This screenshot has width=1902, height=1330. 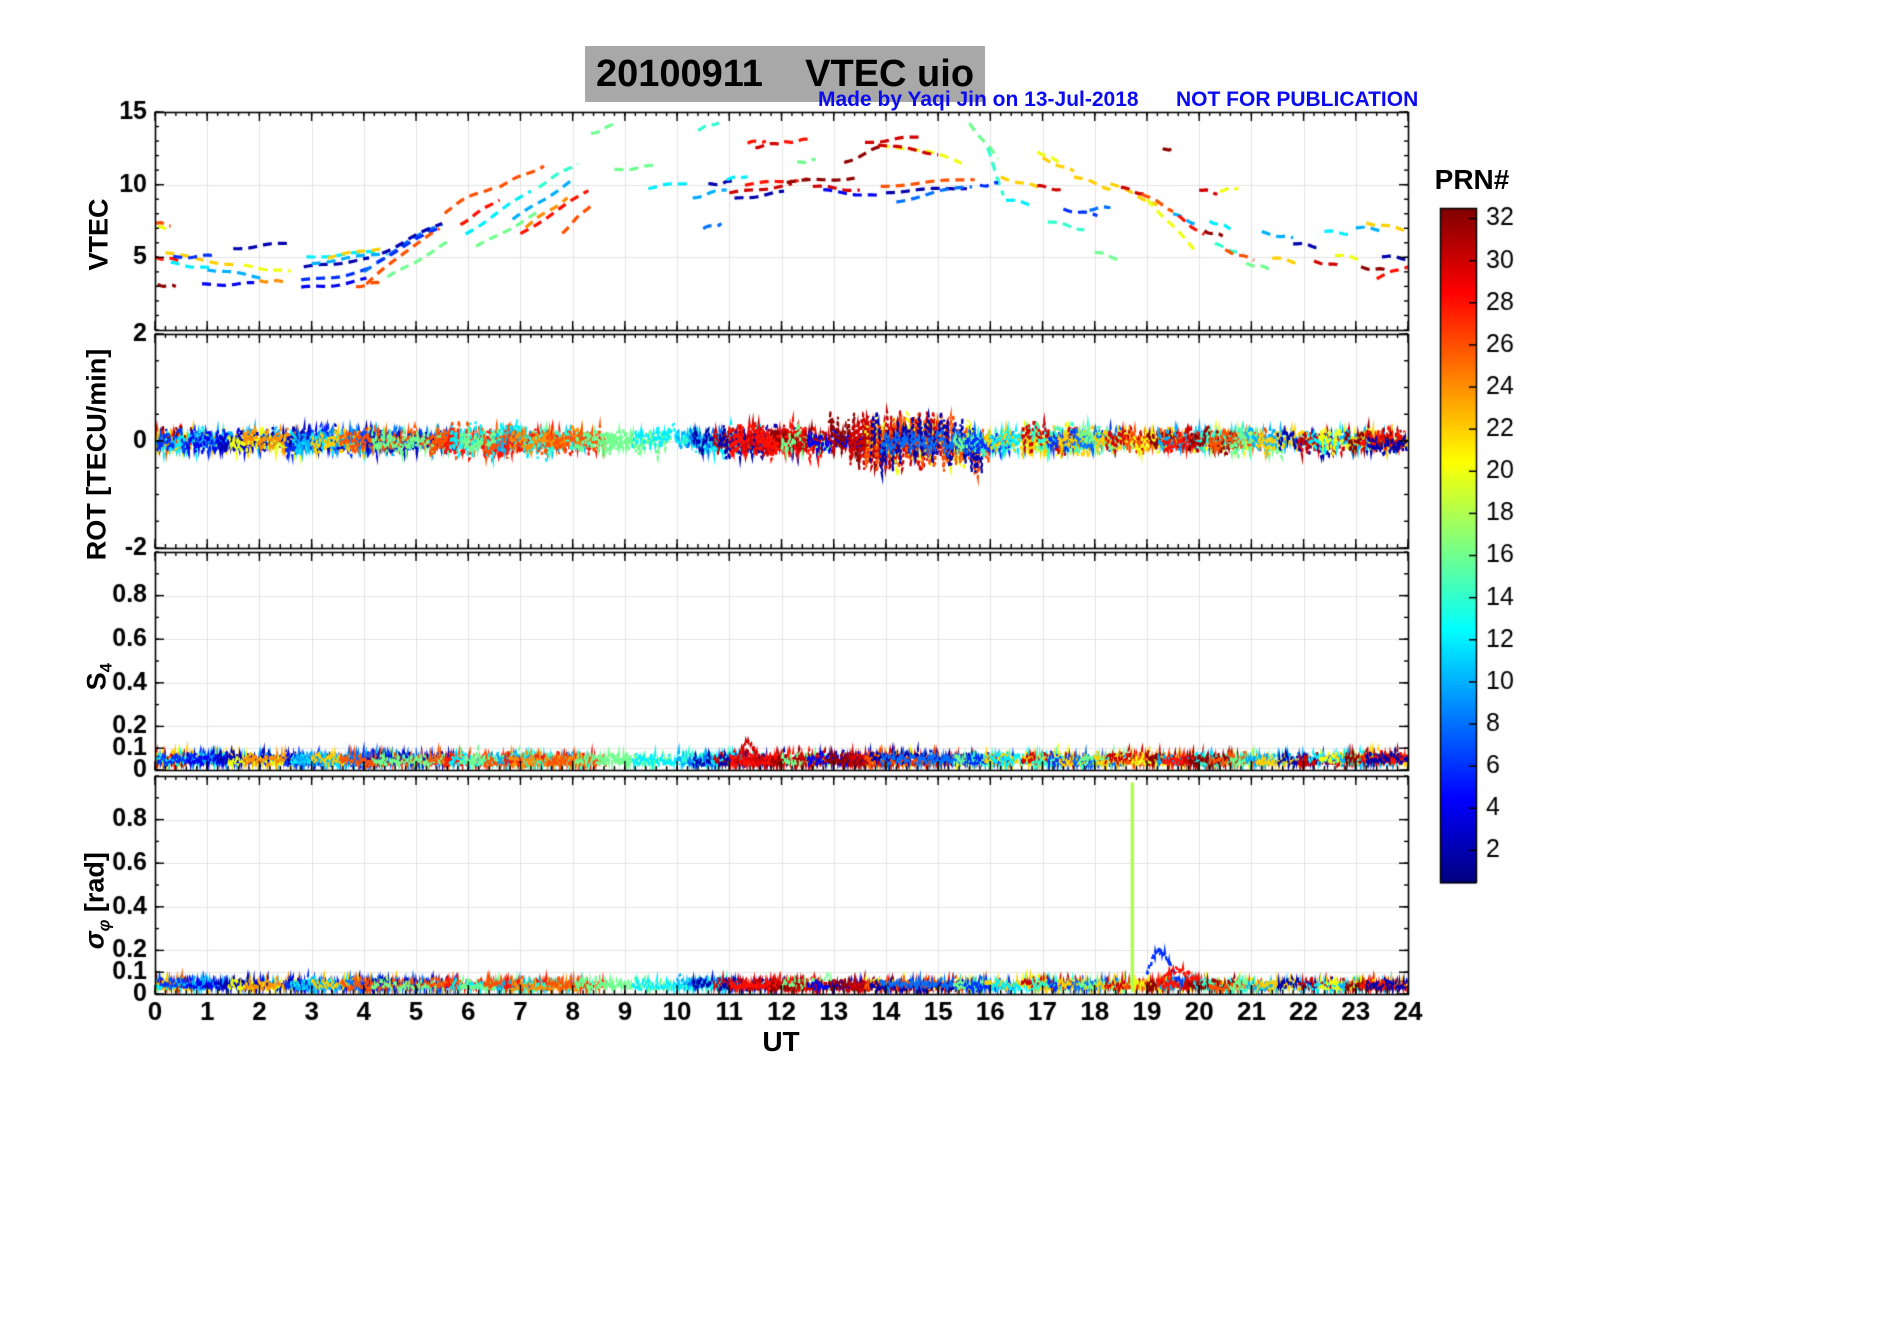 I want to click on s4-subscript: 4, so click(x=106, y=668).